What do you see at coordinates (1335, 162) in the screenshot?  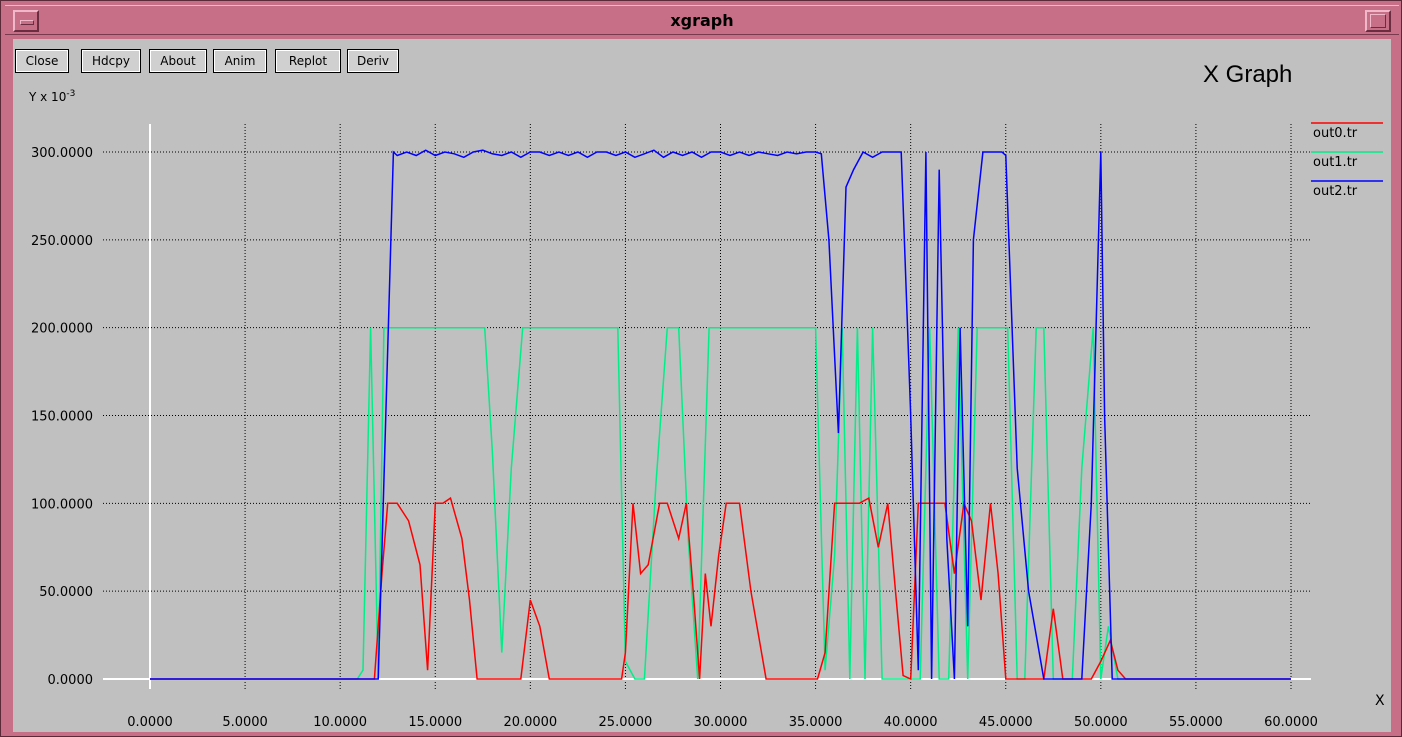 I see `legend-label: out1.tr` at bounding box center [1335, 162].